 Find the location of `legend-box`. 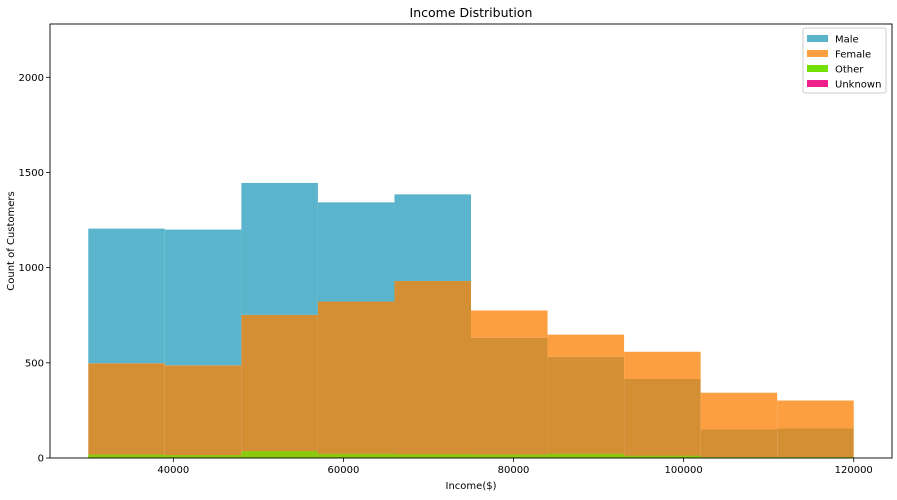

legend-box is located at coordinates (844, 60).